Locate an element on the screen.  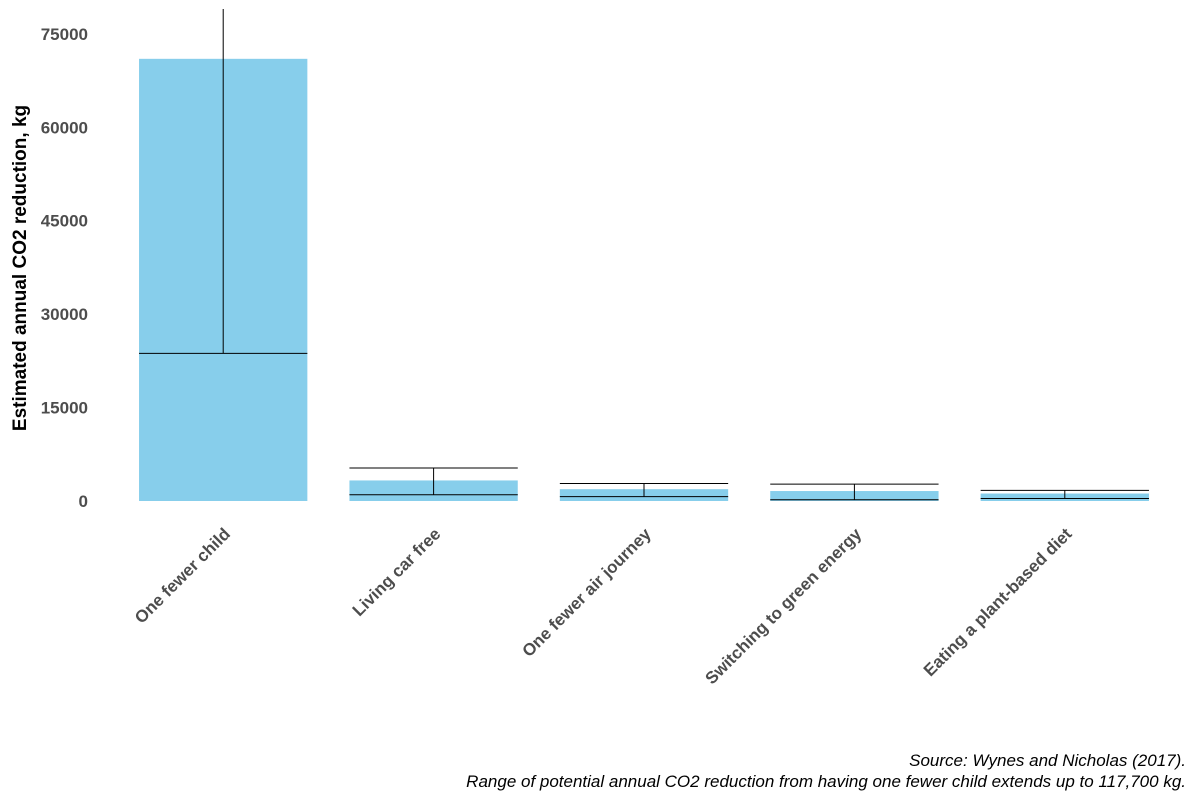
y-axis-title: Estimated annual CO2 reduction, kg is located at coordinates (20, 268).